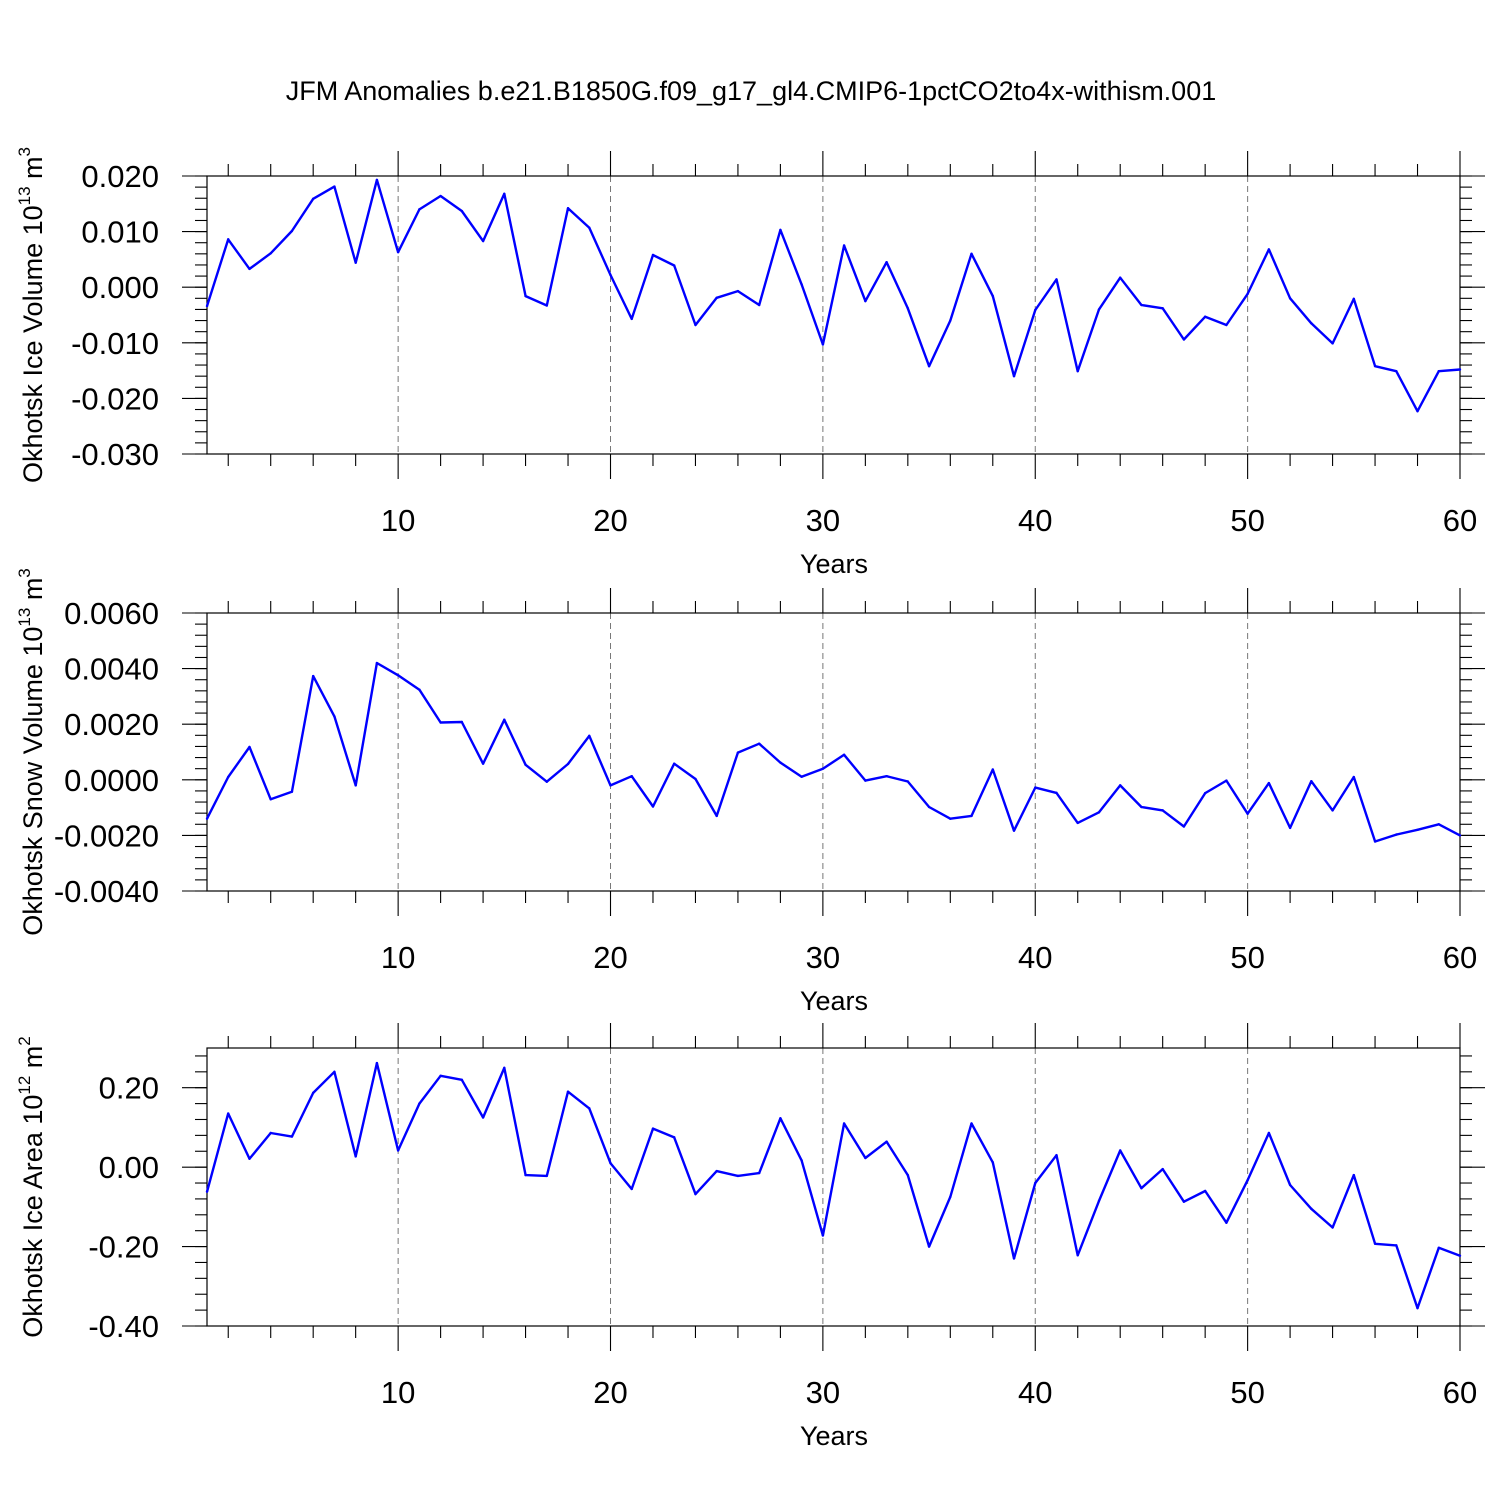 The image size is (1500, 1500). What do you see at coordinates (129, 1088) in the screenshot?
I see `y-tick-label: 0.20` at bounding box center [129, 1088].